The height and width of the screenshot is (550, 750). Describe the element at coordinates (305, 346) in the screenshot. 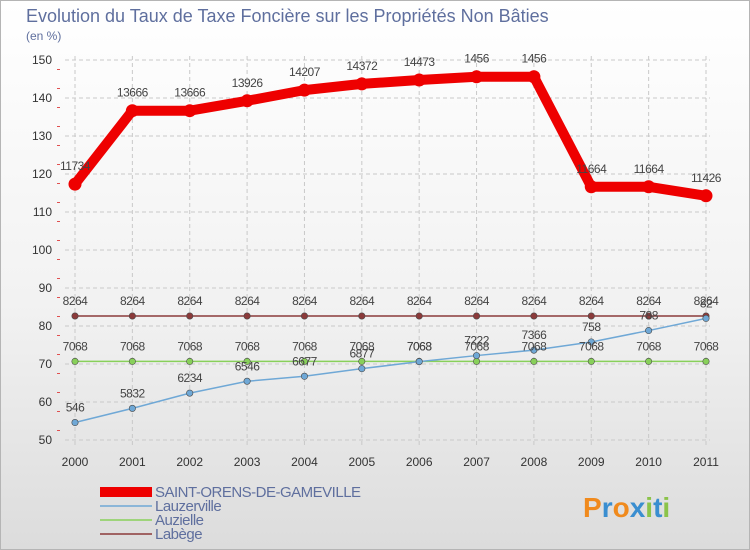

I see `data-label-1-4: 7068` at that location.